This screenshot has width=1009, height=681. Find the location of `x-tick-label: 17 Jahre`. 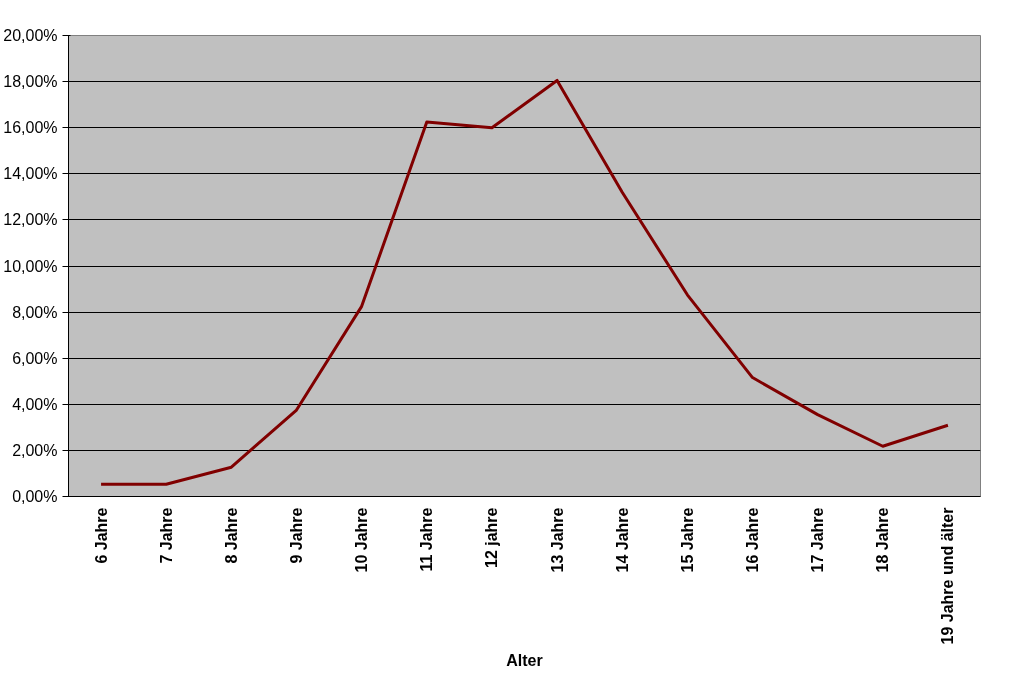

x-tick-label: 17 Jahre is located at coordinates (818, 540).